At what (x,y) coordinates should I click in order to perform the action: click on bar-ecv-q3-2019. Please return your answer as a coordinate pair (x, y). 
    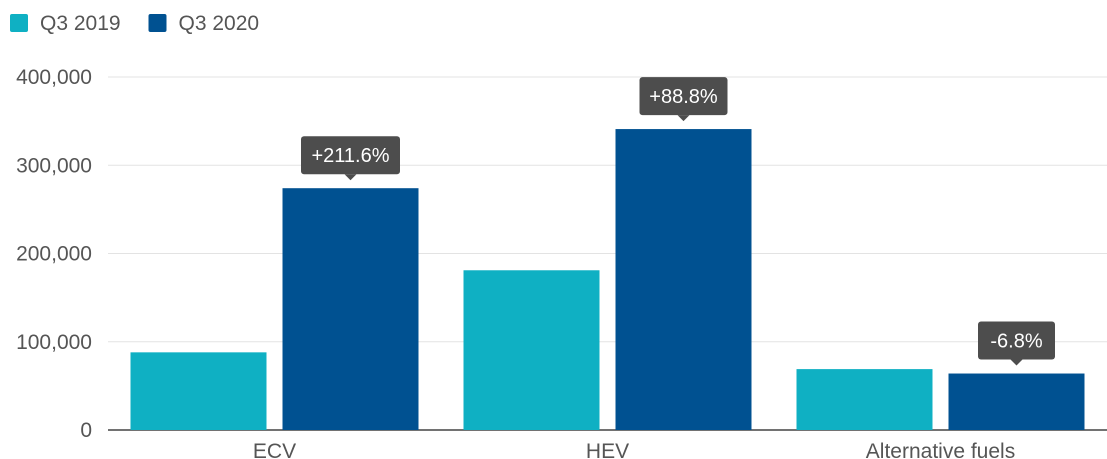
    Looking at the image, I should click on (198, 391).